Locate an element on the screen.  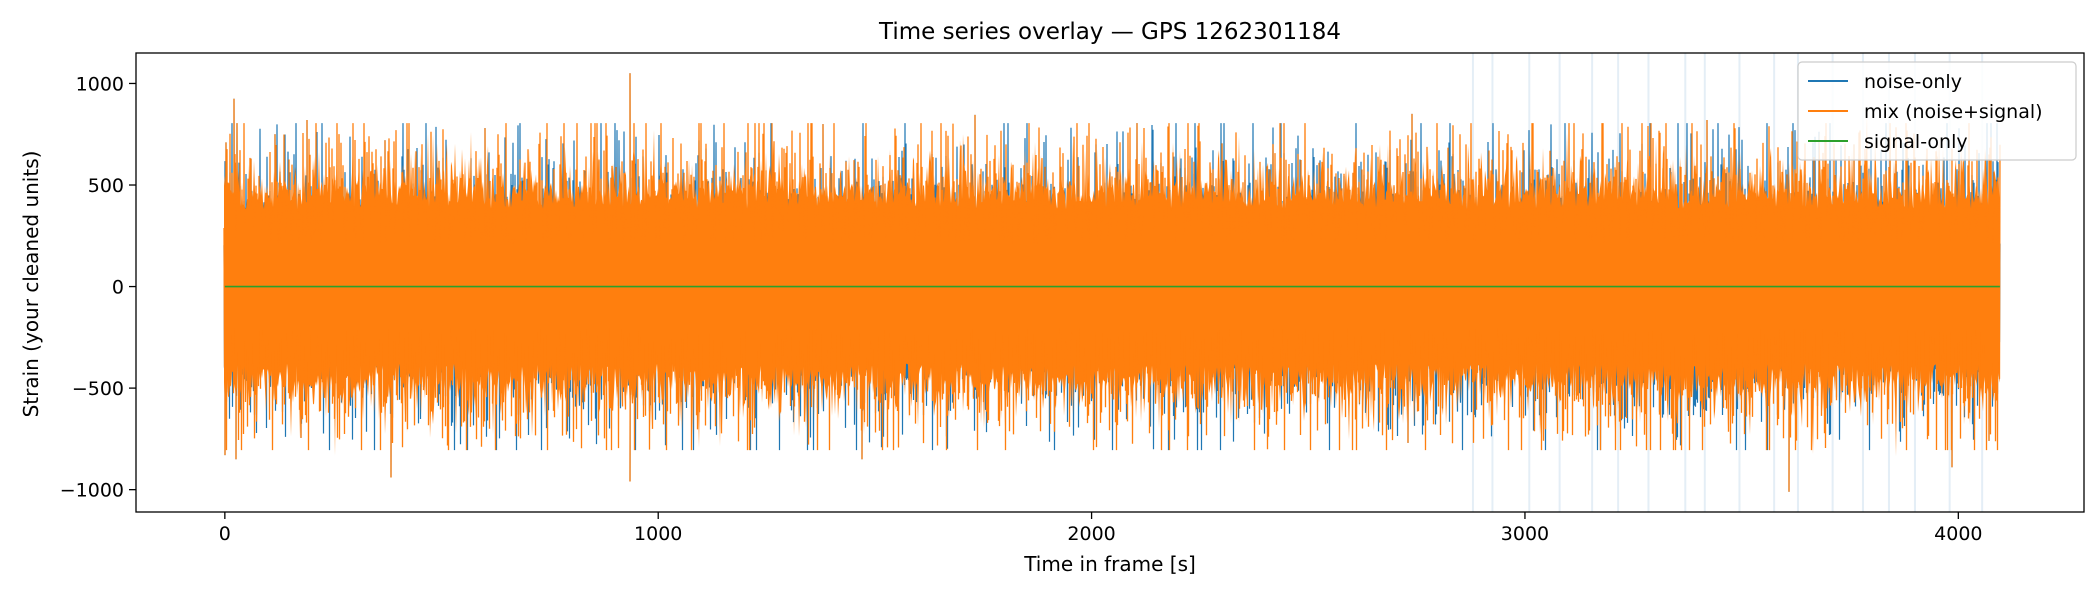
legend: noise-only mix (noise+signal) signal-only is located at coordinates (1937, 111).